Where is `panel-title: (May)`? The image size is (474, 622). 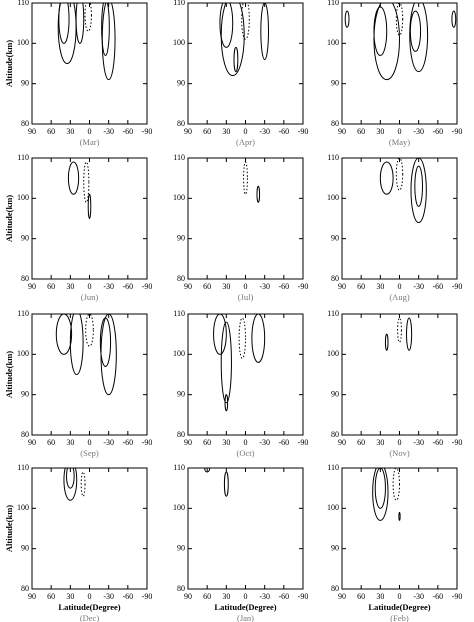 panel-title: (May) is located at coordinates (399, 142).